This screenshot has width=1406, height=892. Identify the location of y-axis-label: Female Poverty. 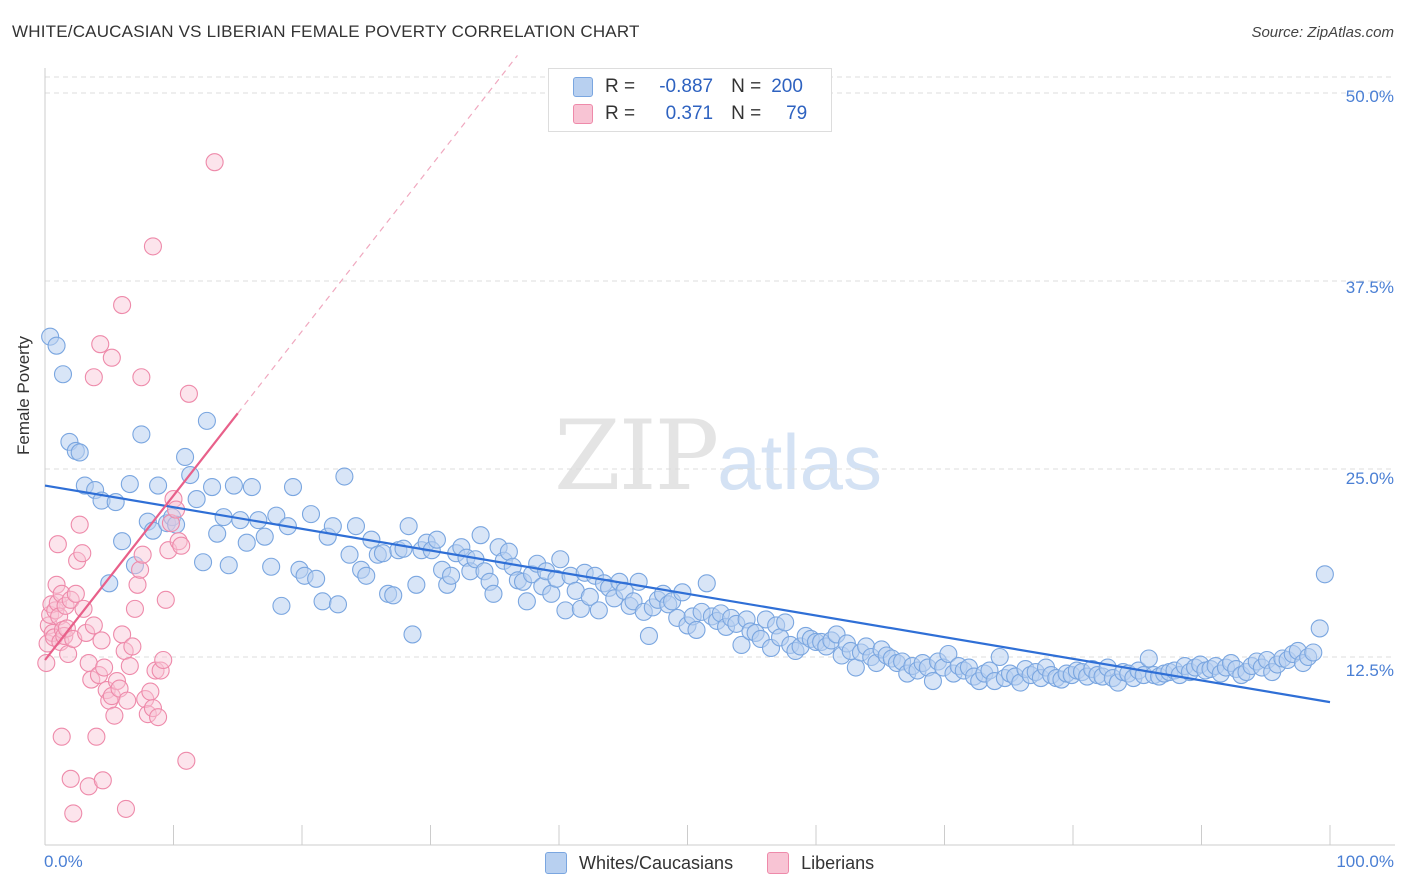
(23, 395).